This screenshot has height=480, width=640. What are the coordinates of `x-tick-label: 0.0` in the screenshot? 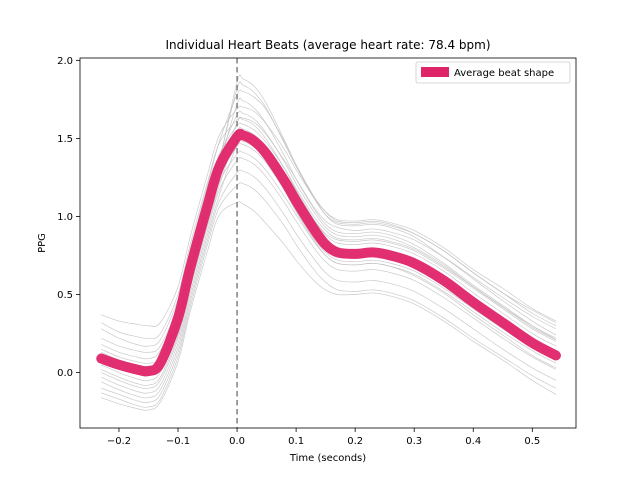 It's located at (237, 441).